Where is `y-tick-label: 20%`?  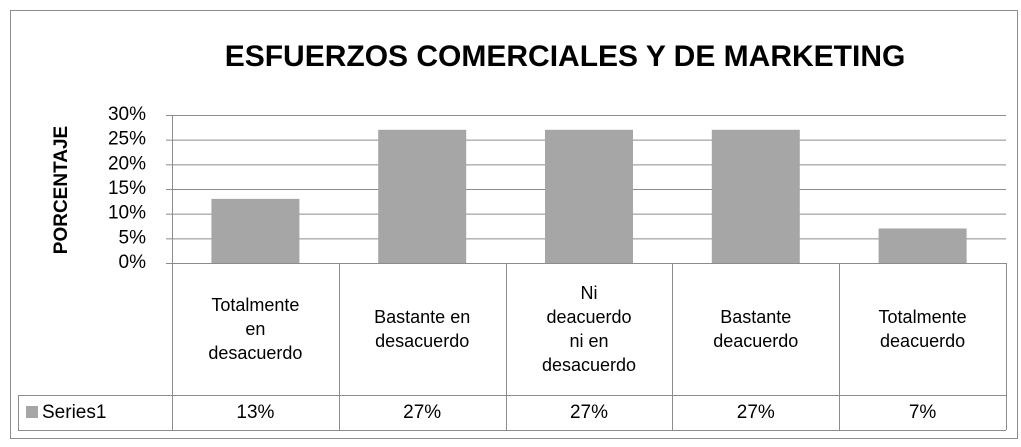 y-tick-label: 20% is located at coordinates (127, 163).